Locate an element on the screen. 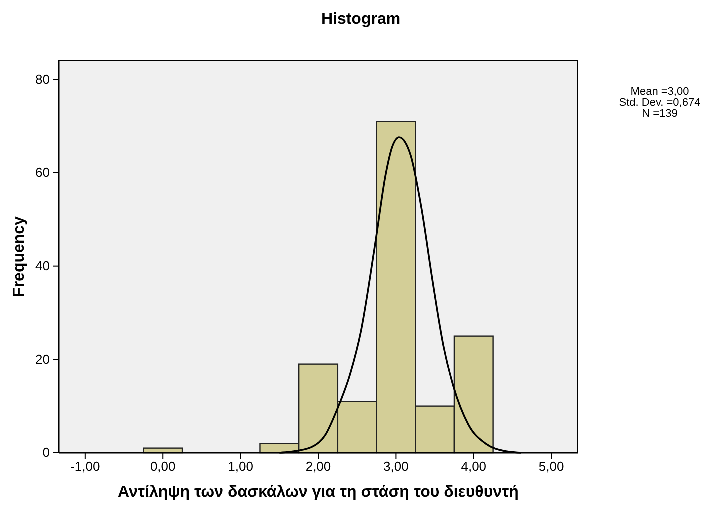 Image resolution: width=722 pixels, height=506 pixels. text: Std. Dev. =0,674 is located at coordinates (660, 103).